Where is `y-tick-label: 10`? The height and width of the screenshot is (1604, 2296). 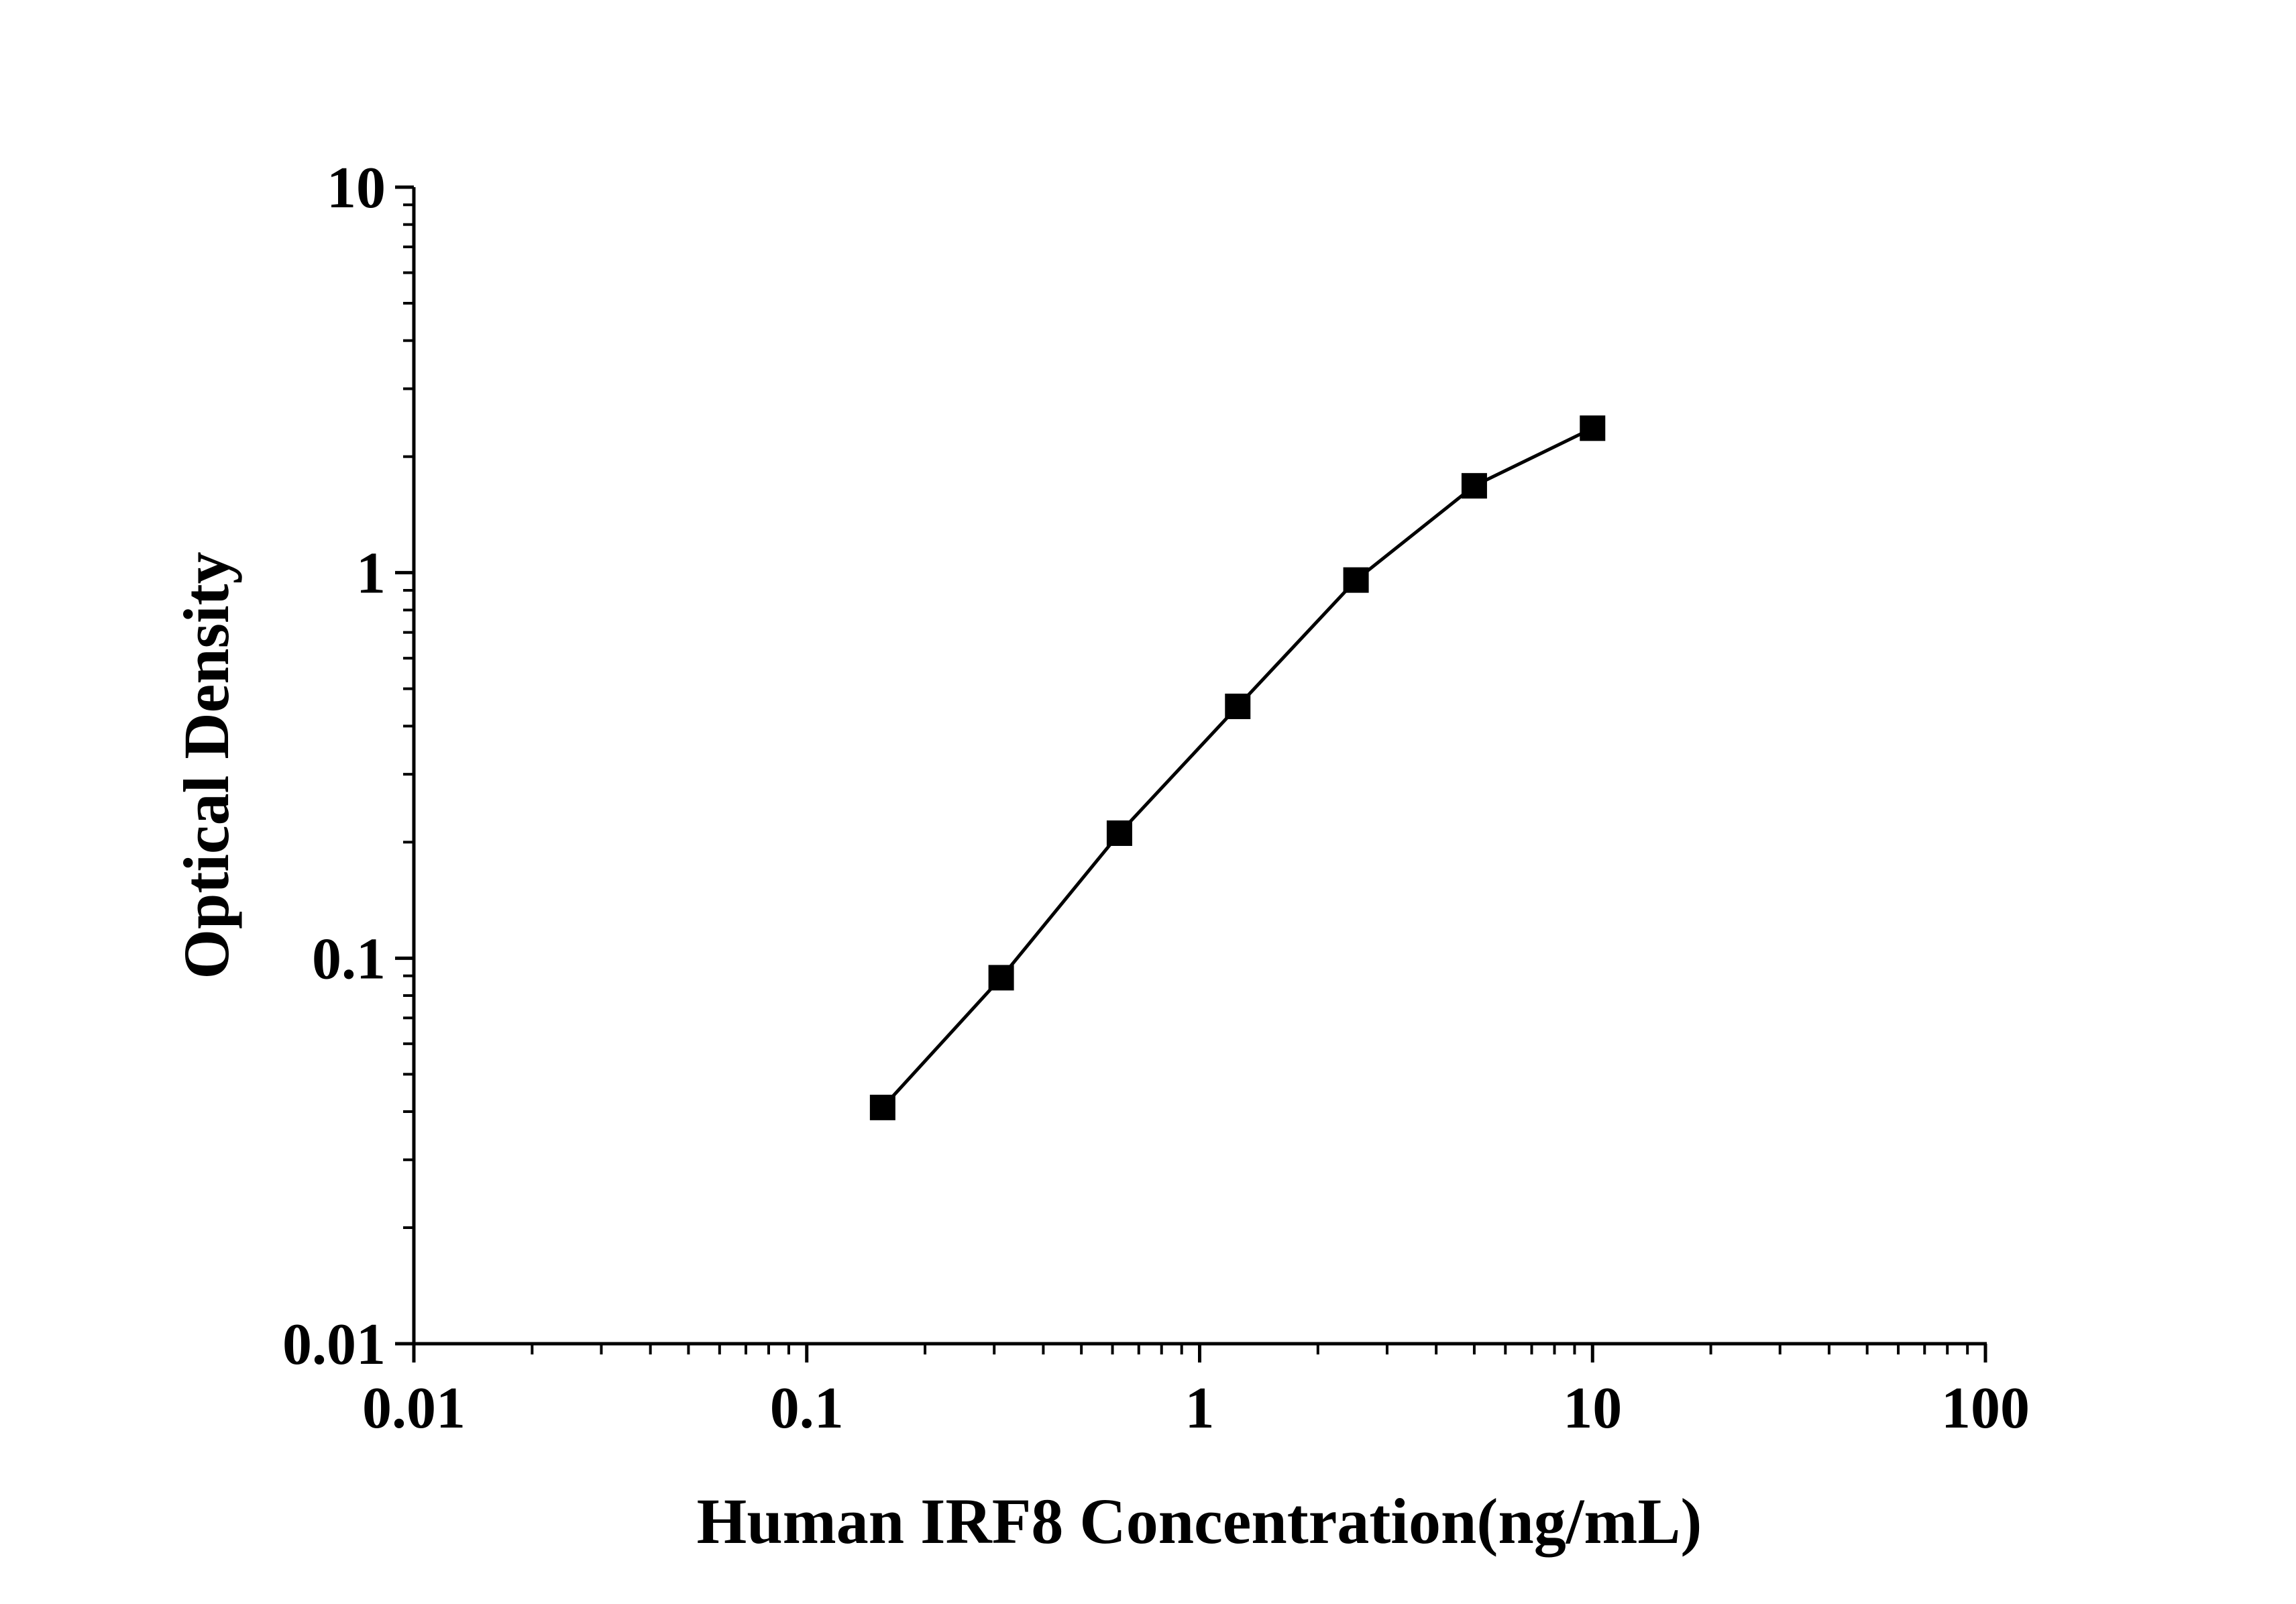 y-tick-label: 10 is located at coordinates (357, 188).